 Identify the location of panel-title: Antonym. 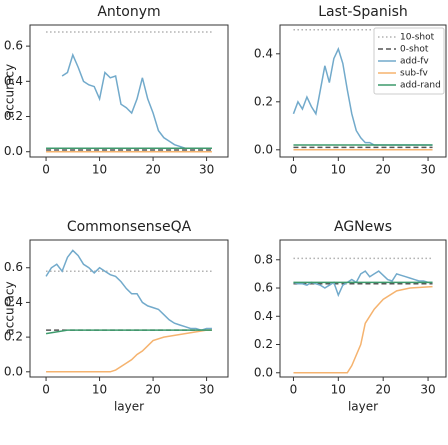
(128, 12).